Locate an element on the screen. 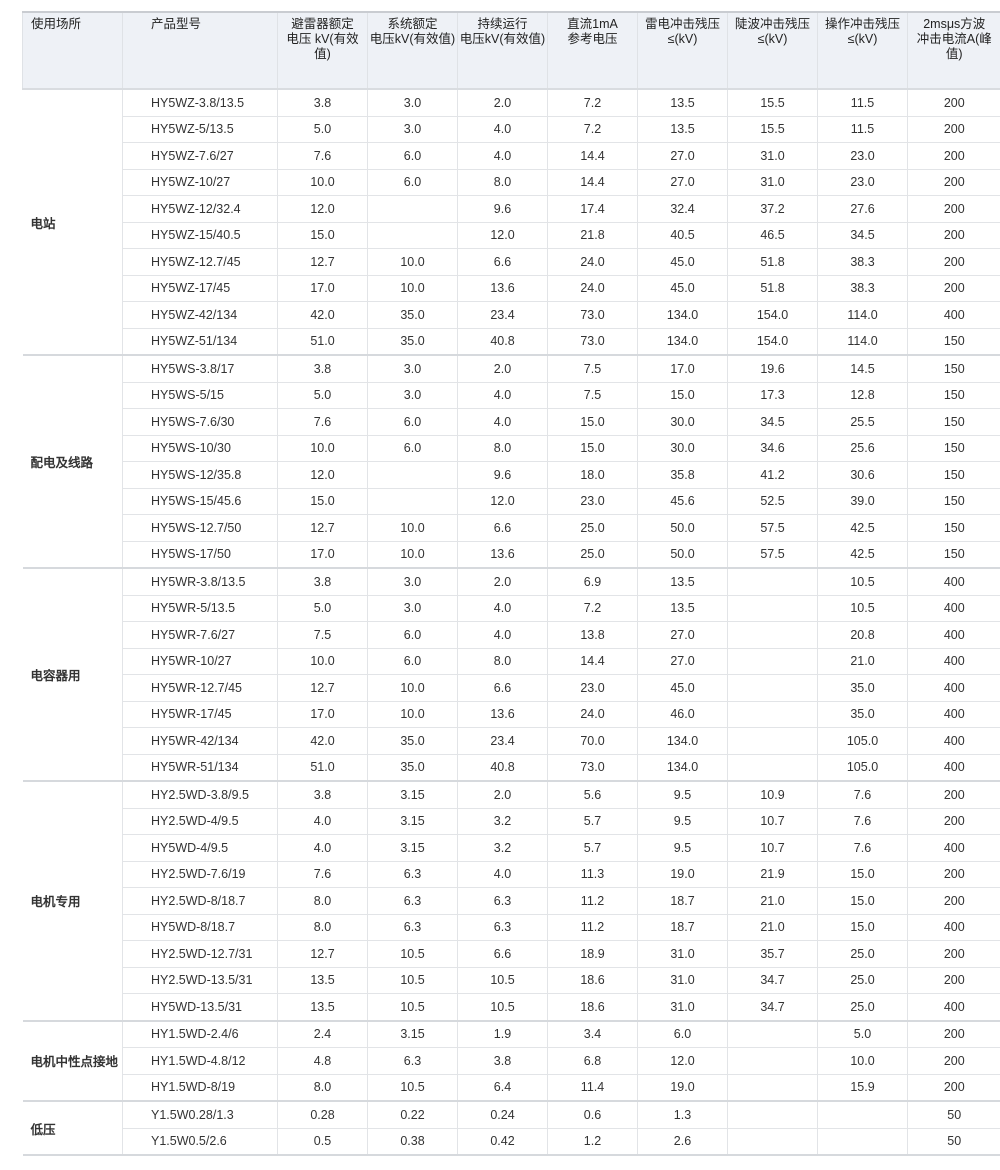  value-cell: 9.6 is located at coordinates (502, 209).